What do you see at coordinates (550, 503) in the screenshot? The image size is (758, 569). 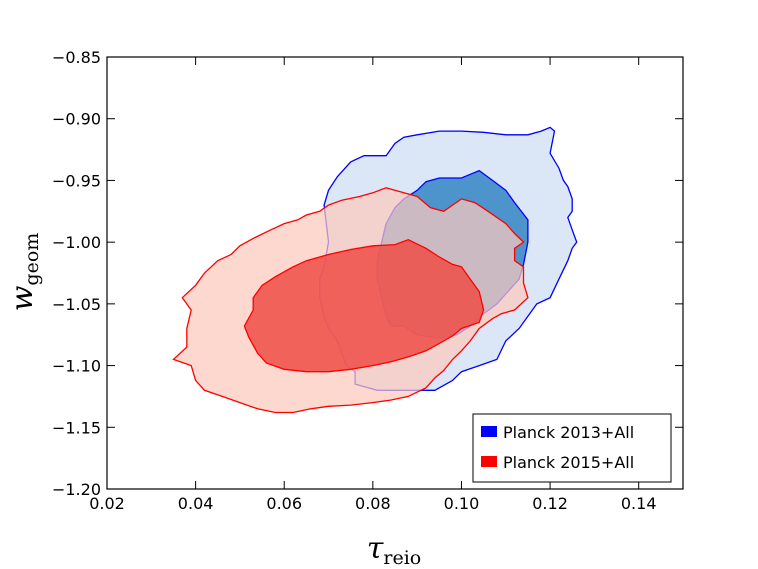 I see `x-tick-label: 0.12` at bounding box center [550, 503].